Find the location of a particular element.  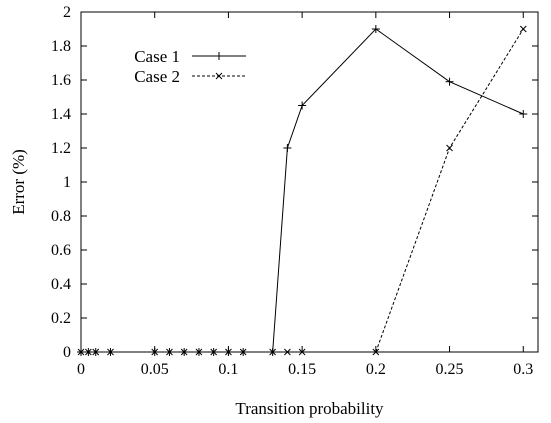

y-tick-label: 1.8 is located at coordinates (61, 46).